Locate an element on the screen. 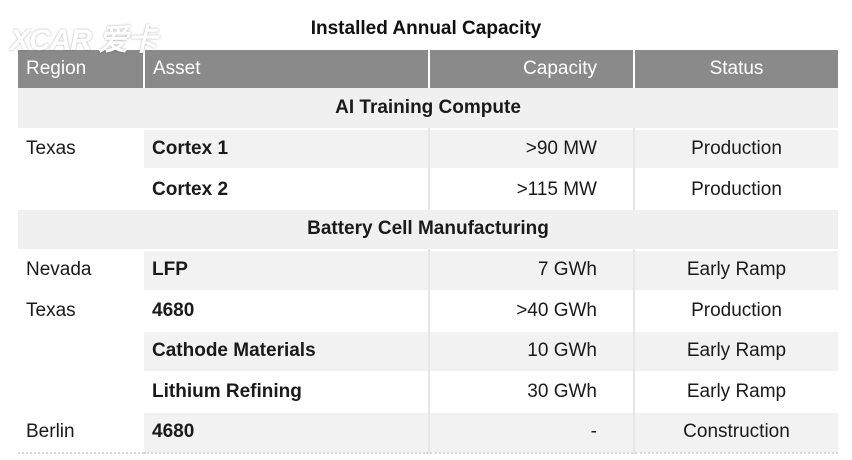 The image size is (852, 460). table-row: Berlin 4680 - Construction is located at coordinates (428, 432).